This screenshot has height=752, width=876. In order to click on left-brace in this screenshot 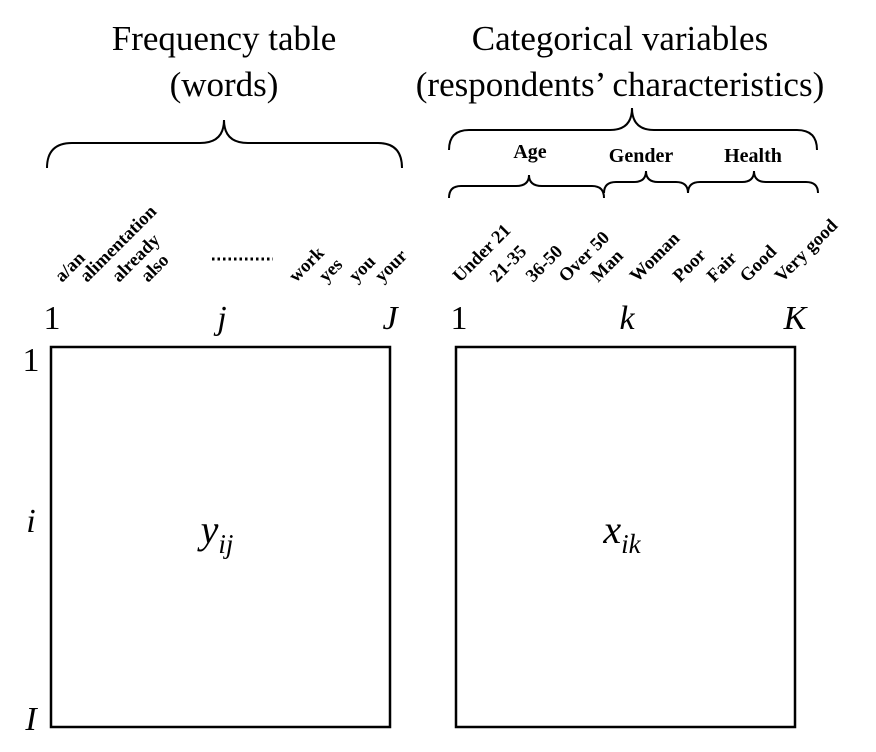, I will do `click(224, 144)`.